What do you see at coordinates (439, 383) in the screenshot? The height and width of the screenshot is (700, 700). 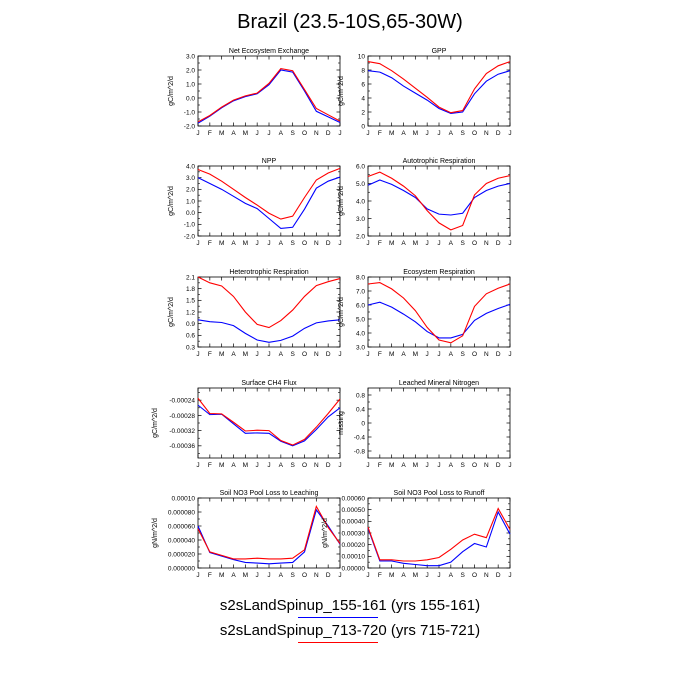 I see `chart-title: Leached Mineral Nitrogen` at bounding box center [439, 383].